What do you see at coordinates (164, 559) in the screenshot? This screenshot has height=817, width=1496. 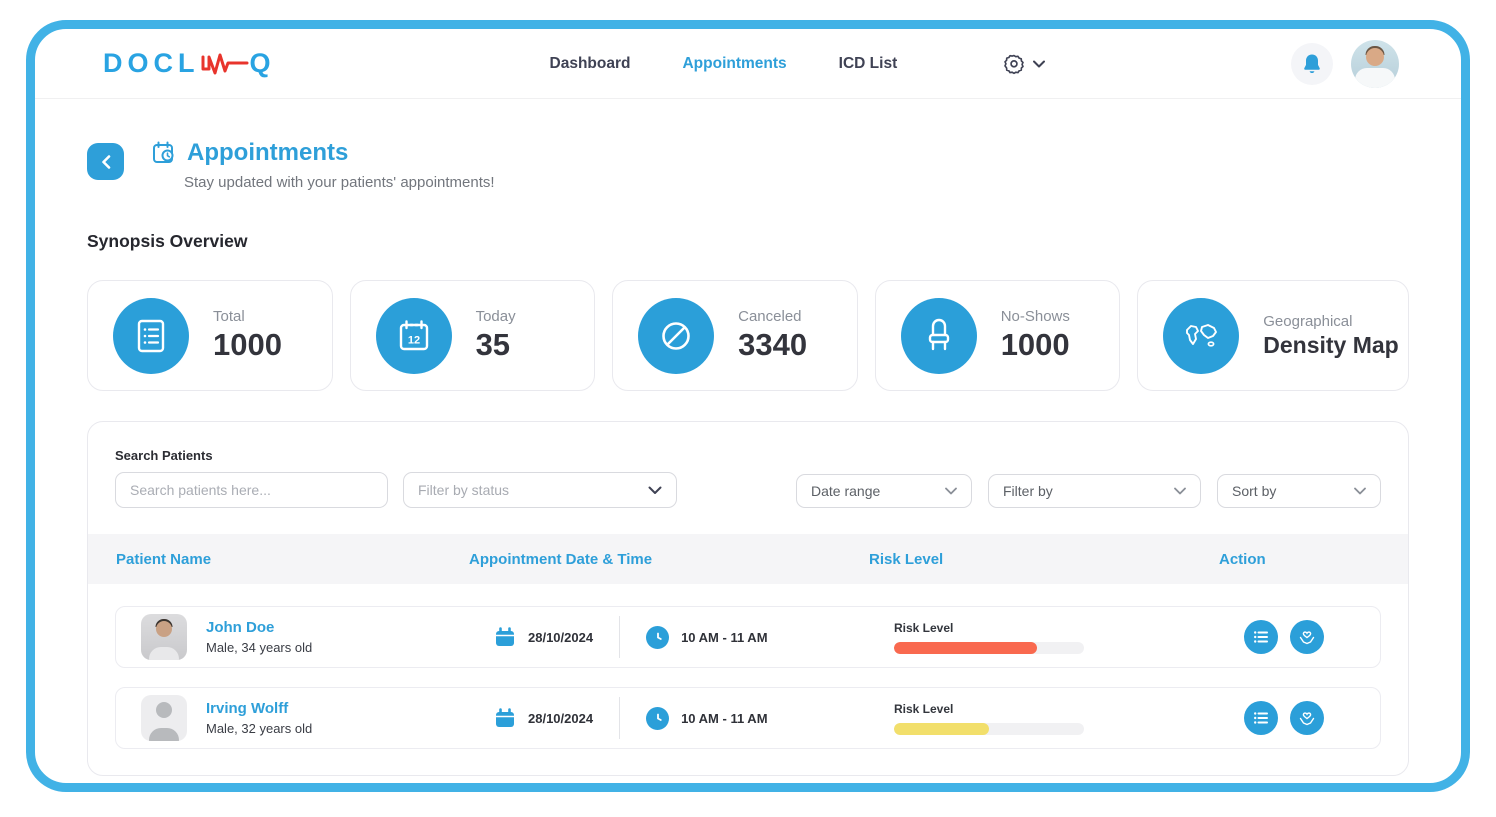 I see `column-header-patient-name: Patient Name` at bounding box center [164, 559].